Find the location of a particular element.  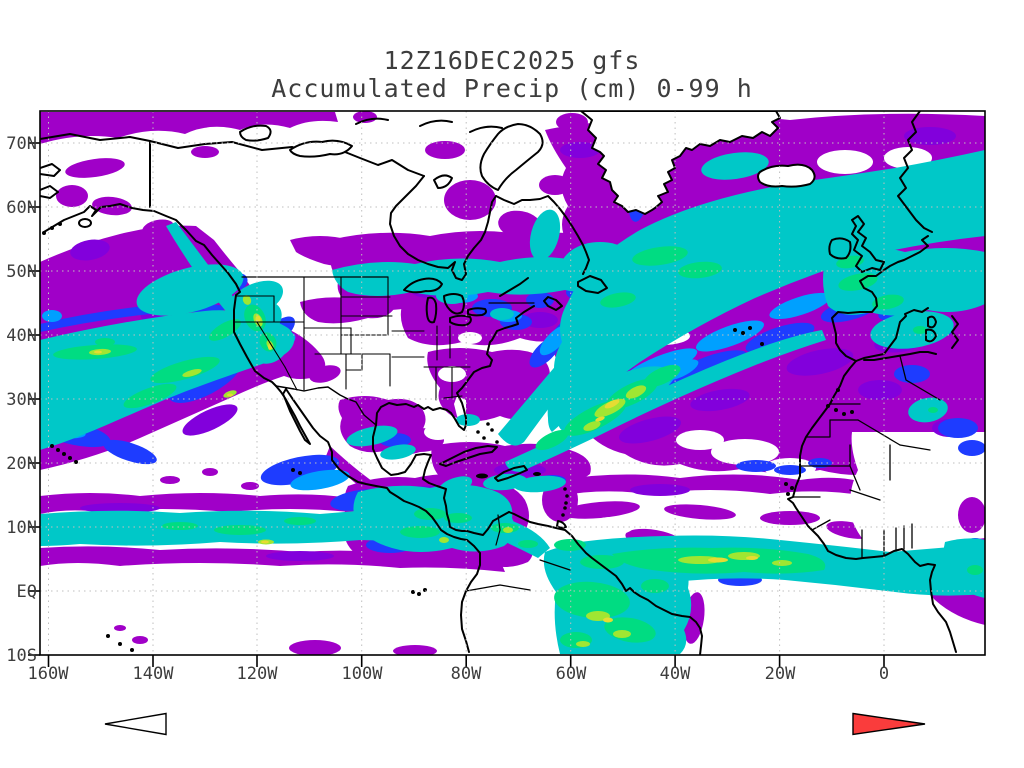

lon-label-20w: 20W is located at coordinates (780, 674).